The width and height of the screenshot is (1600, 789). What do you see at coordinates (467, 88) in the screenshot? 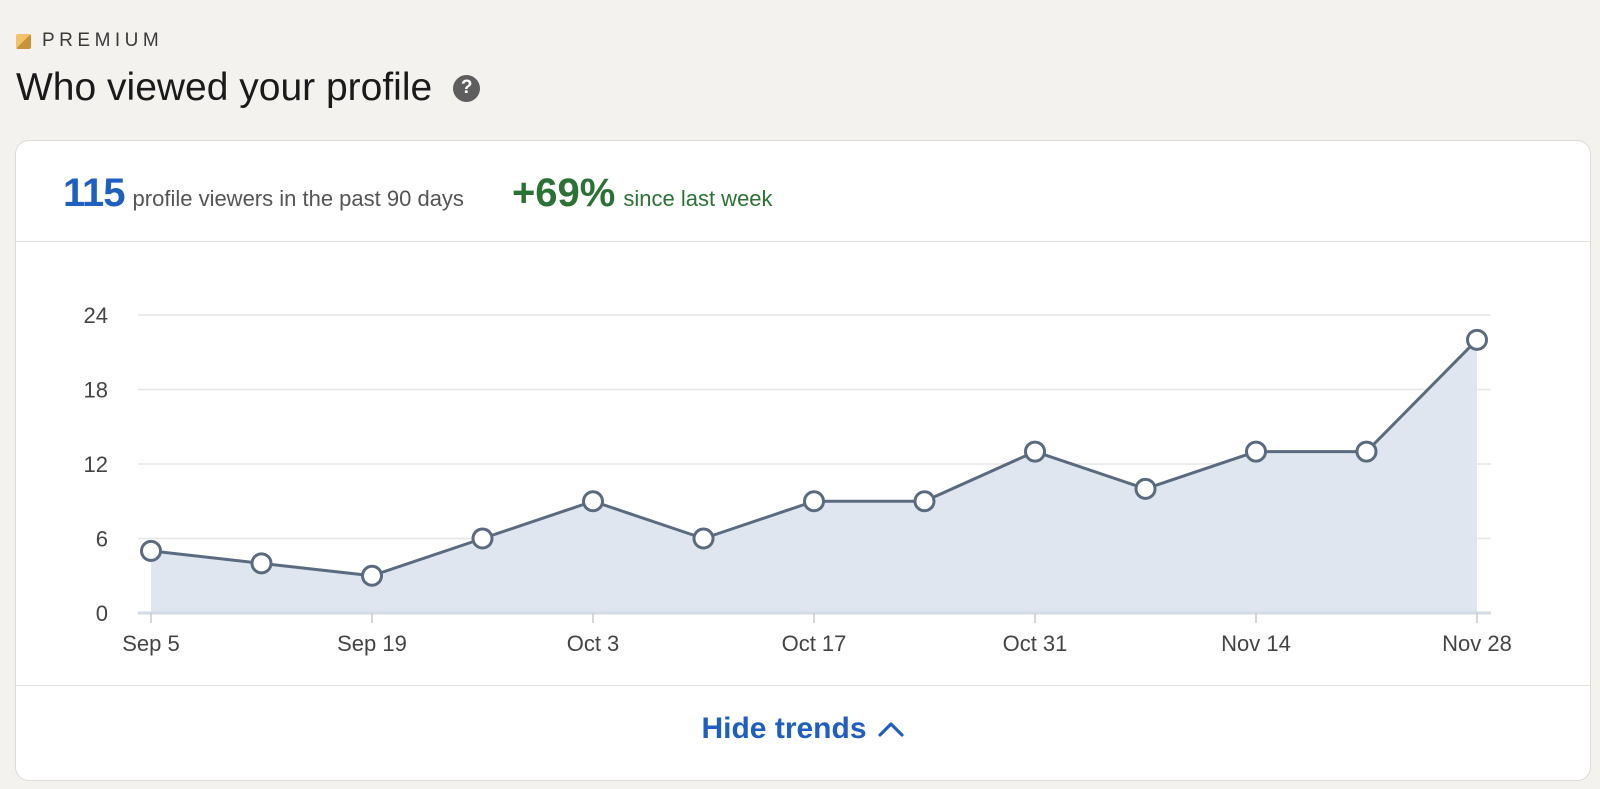
I see `help-icon: ?` at bounding box center [467, 88].